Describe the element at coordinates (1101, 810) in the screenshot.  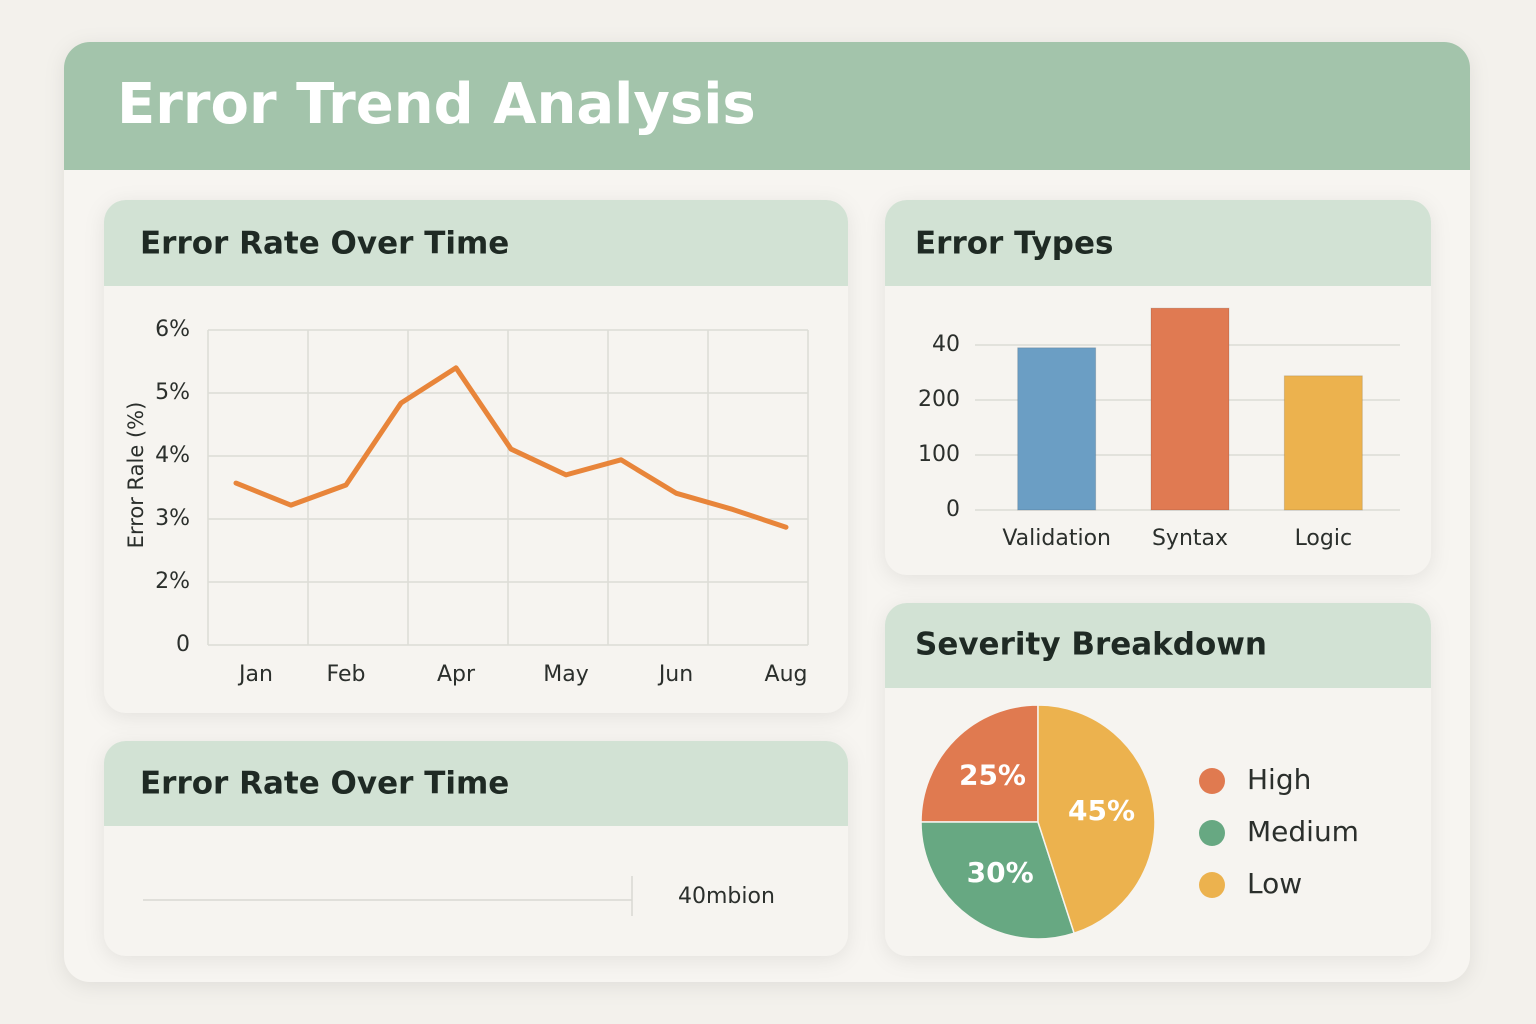
I see `value-label: 45%` at that location.